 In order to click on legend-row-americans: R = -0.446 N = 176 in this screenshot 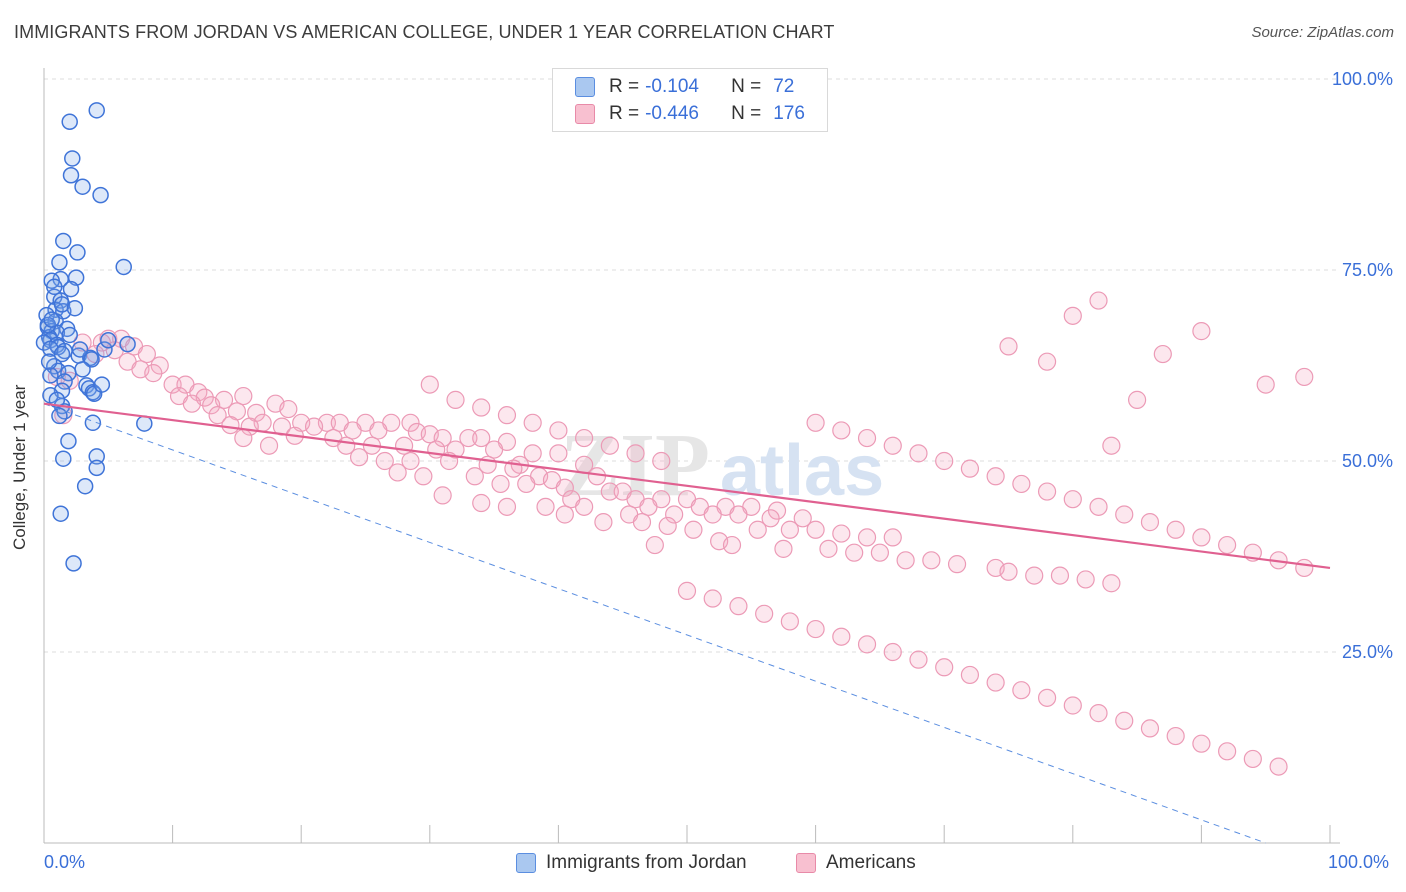, I will do `click(690, 114)`.